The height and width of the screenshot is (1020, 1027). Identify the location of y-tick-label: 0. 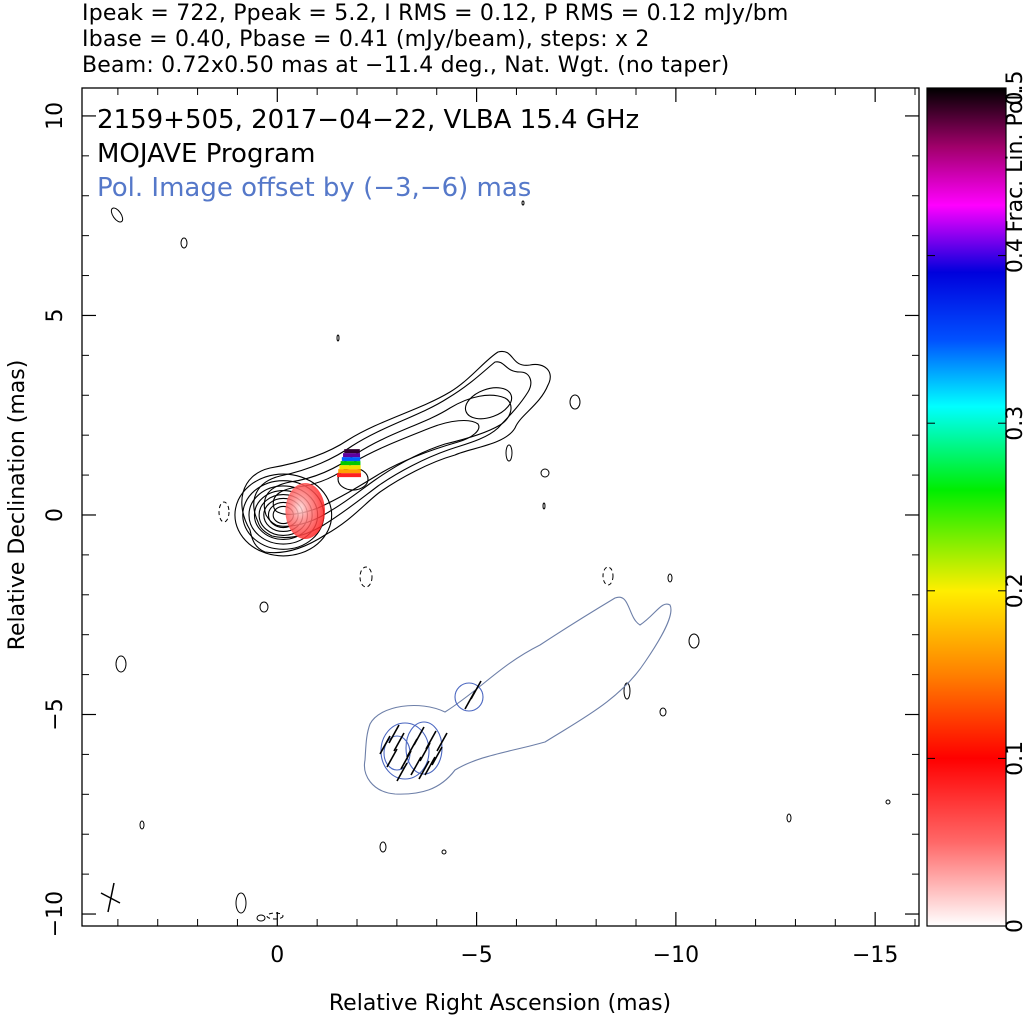
(55, 515).